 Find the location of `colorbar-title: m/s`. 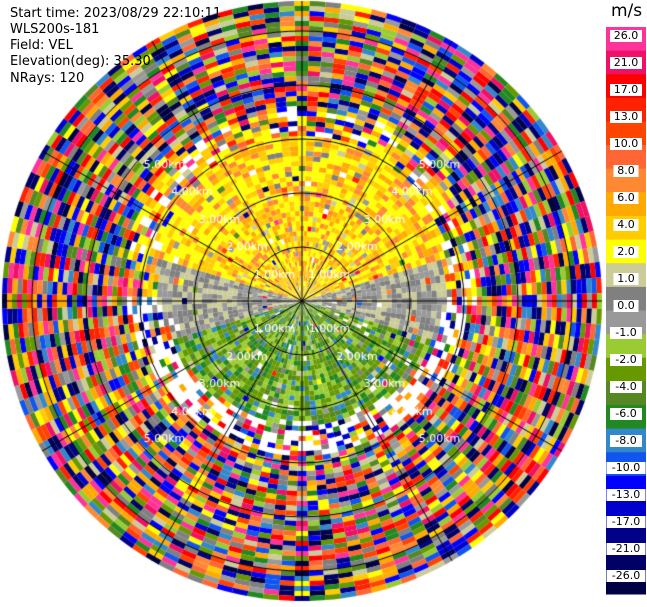

colorbar-title: m/s is located at coordinates (627, 11).